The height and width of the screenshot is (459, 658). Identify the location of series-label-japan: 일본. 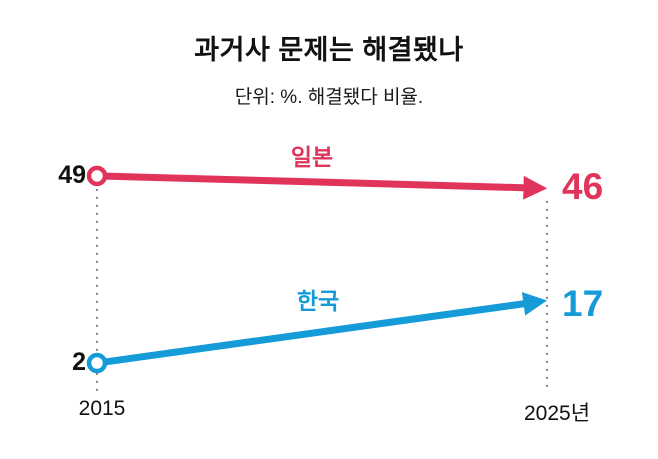
(312, 157).